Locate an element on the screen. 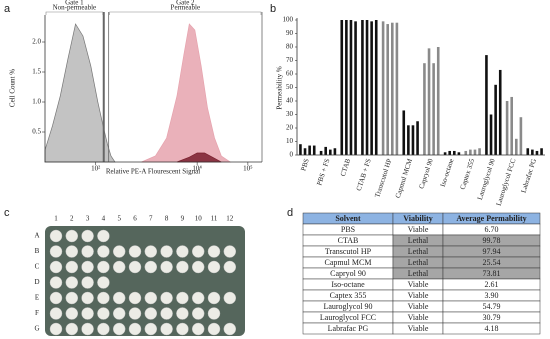 The height and width of the screenshot is (339, 550). row-label: G is located at coordinates (36, 329).